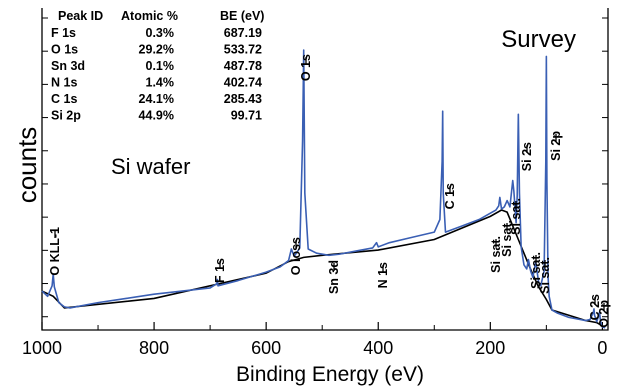 The width and height of the screenshot is (623, 388). Describe the element at coordinates (63, 33) in the screenshot. I see `table-cell: F 1s` at that location.